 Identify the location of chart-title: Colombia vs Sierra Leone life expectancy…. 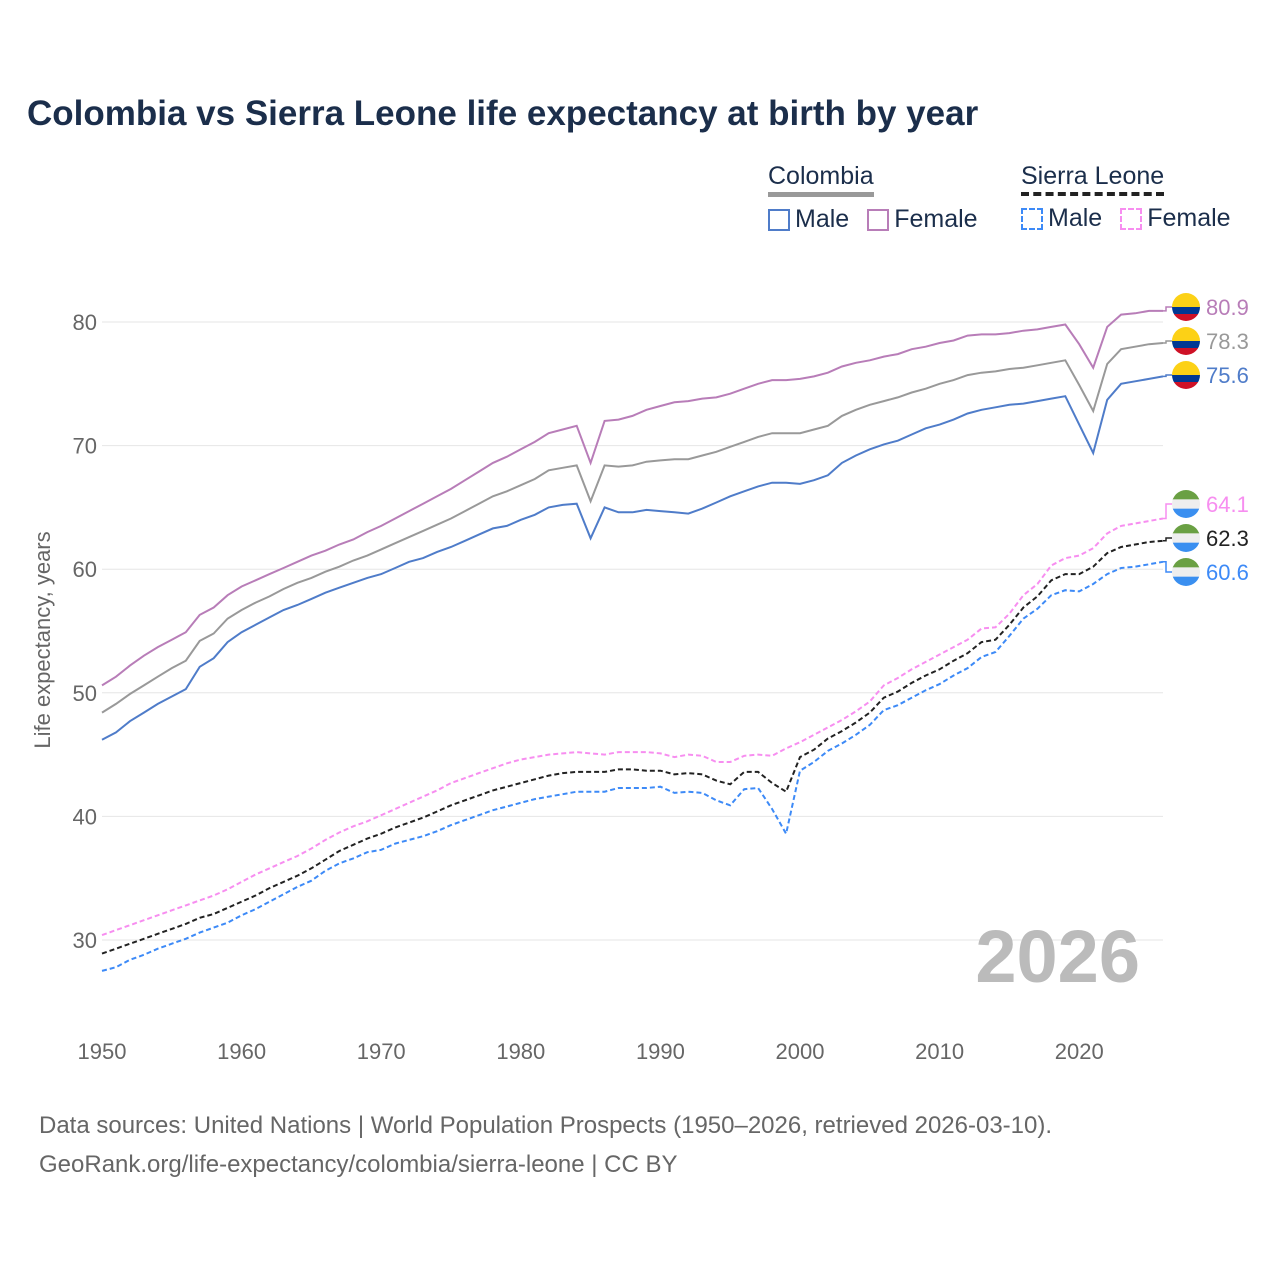
(503, 113).